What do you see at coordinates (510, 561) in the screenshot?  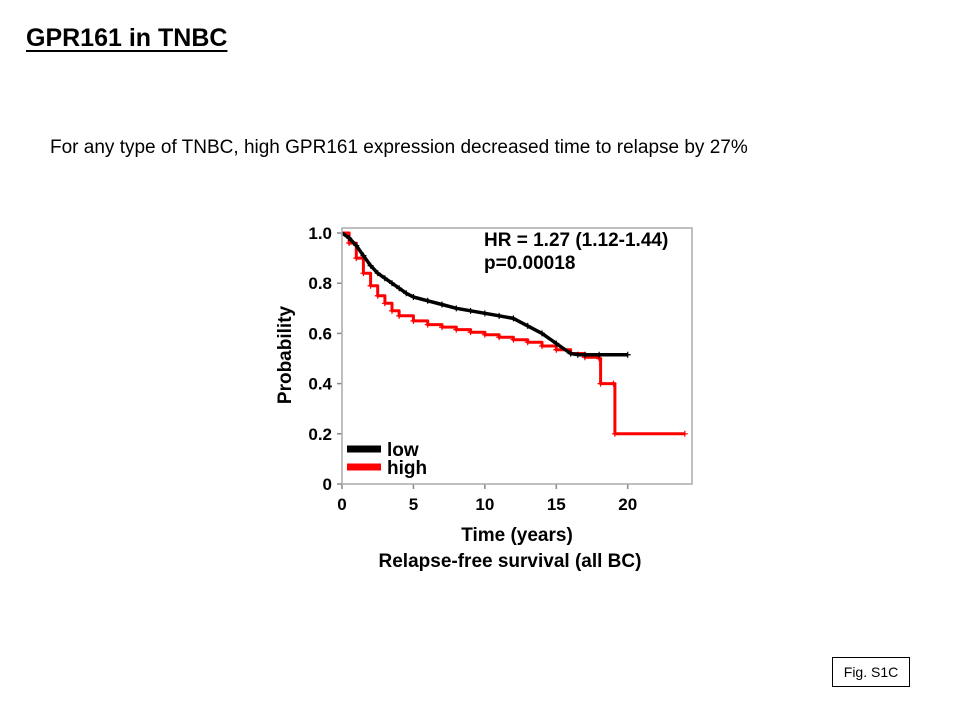 I see `chart-caption: Relapse-free survival (all BC)` at bounding box center [510, 561].